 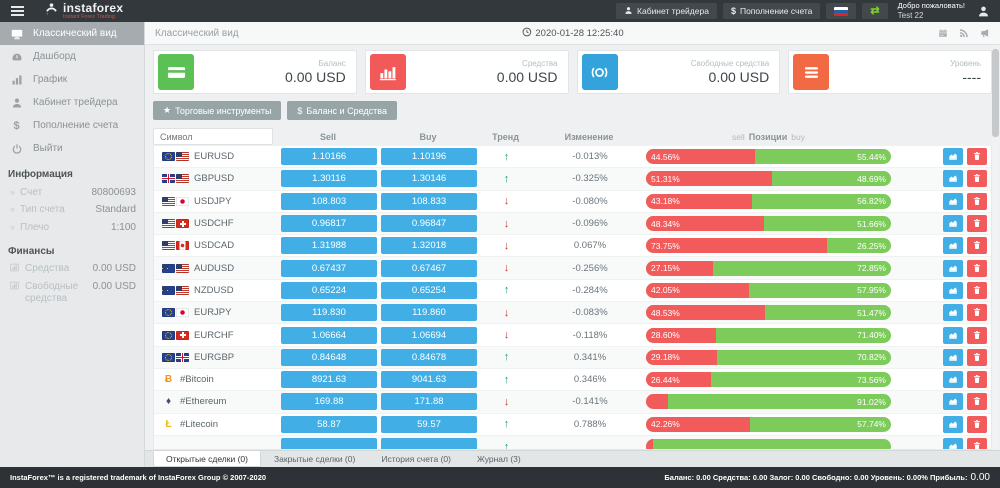 I want to click on symbol-cell: EURGBP, so click(x=216, y=357).